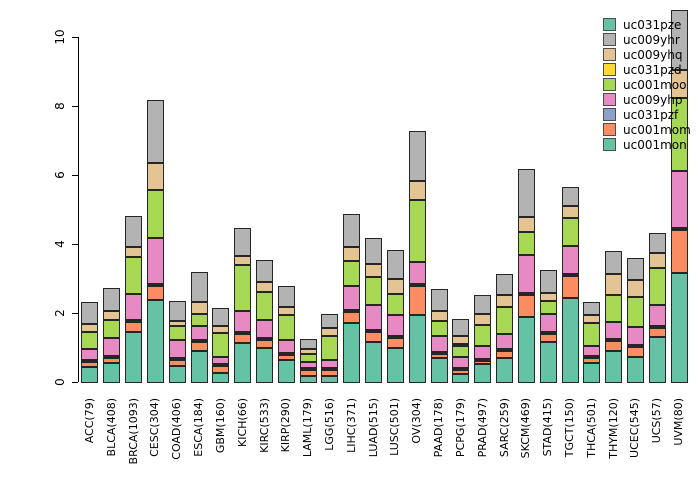 The width and height of the screenshot is (700, 480). Describe the element at coordinates (686, 419) in the screenshot. I see `x-axis-label: UVM(80)` at that location.